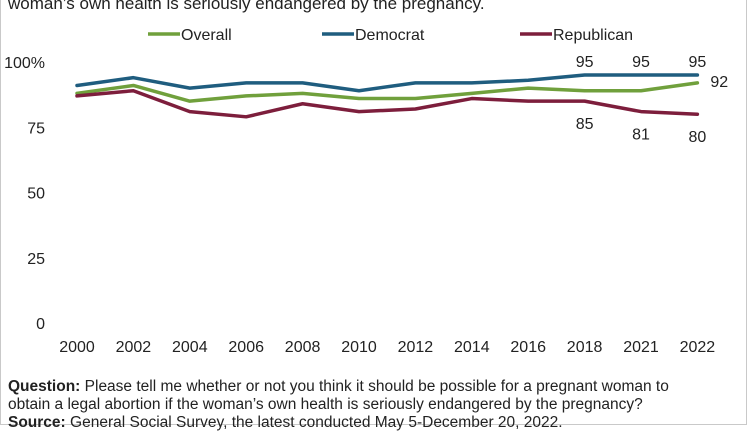  Describe the element at coordinates (77, 347) in the screenshot. I see `x-tick-label: 2000` at that location.